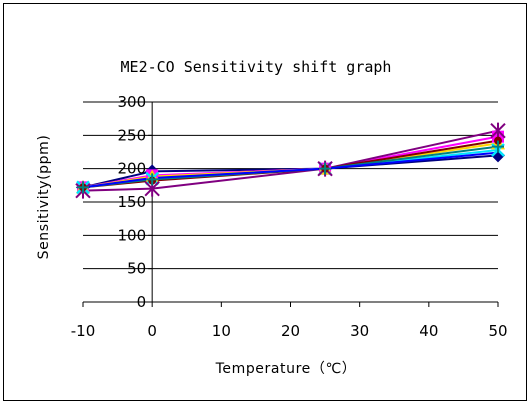  Describe the element at coordinates (83, 331) in the screenshot. I see `x-tick-label: -10` at that location.